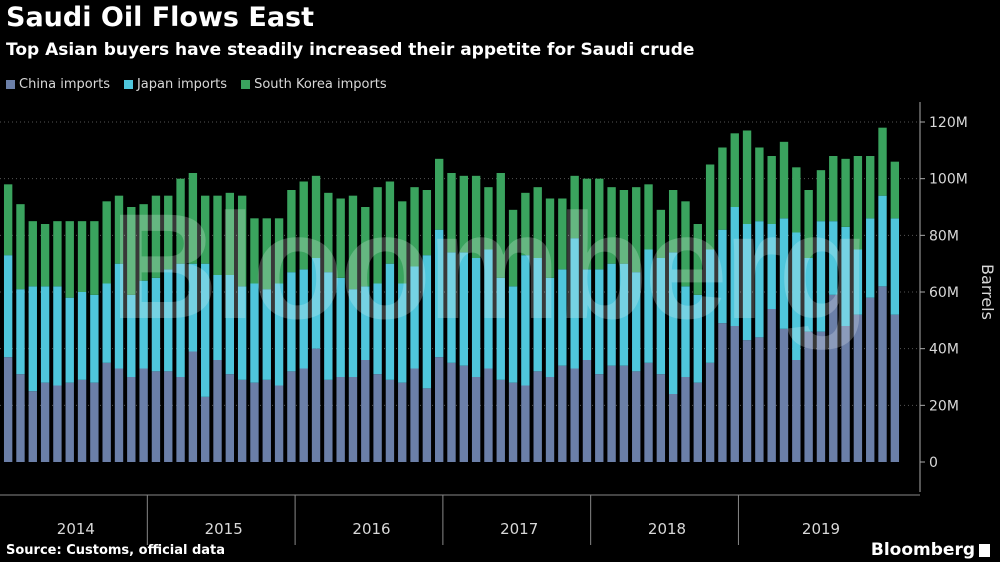 The height and width of the screenshot is (562, 1000). Describe the element at coordinates (948, 123) in the screenshot. I see `y-tick-label: 120M` at that location.